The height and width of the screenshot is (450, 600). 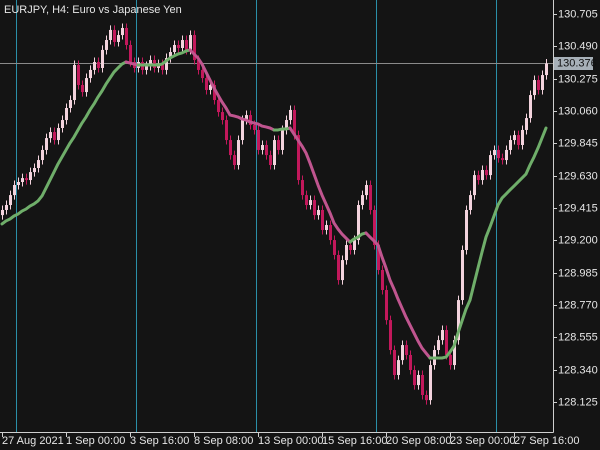 What do you see at coordinates (578, 79) in the screenshot?
I see `y-tick-label: 130.275` at bounding box center [578, 79].